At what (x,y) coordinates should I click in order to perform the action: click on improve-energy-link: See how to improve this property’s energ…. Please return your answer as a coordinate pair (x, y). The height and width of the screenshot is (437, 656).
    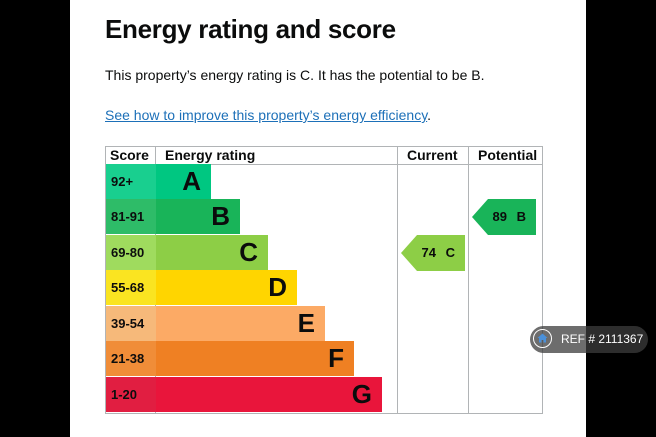
    Looking at the image, I should click on (266, 115).